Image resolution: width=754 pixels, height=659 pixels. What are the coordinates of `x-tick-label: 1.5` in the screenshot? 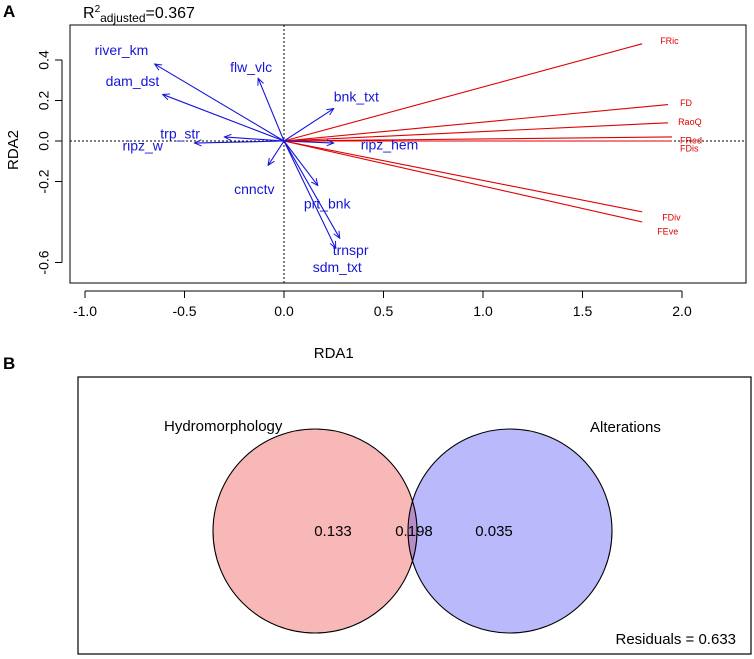 It's located at (583, 311).